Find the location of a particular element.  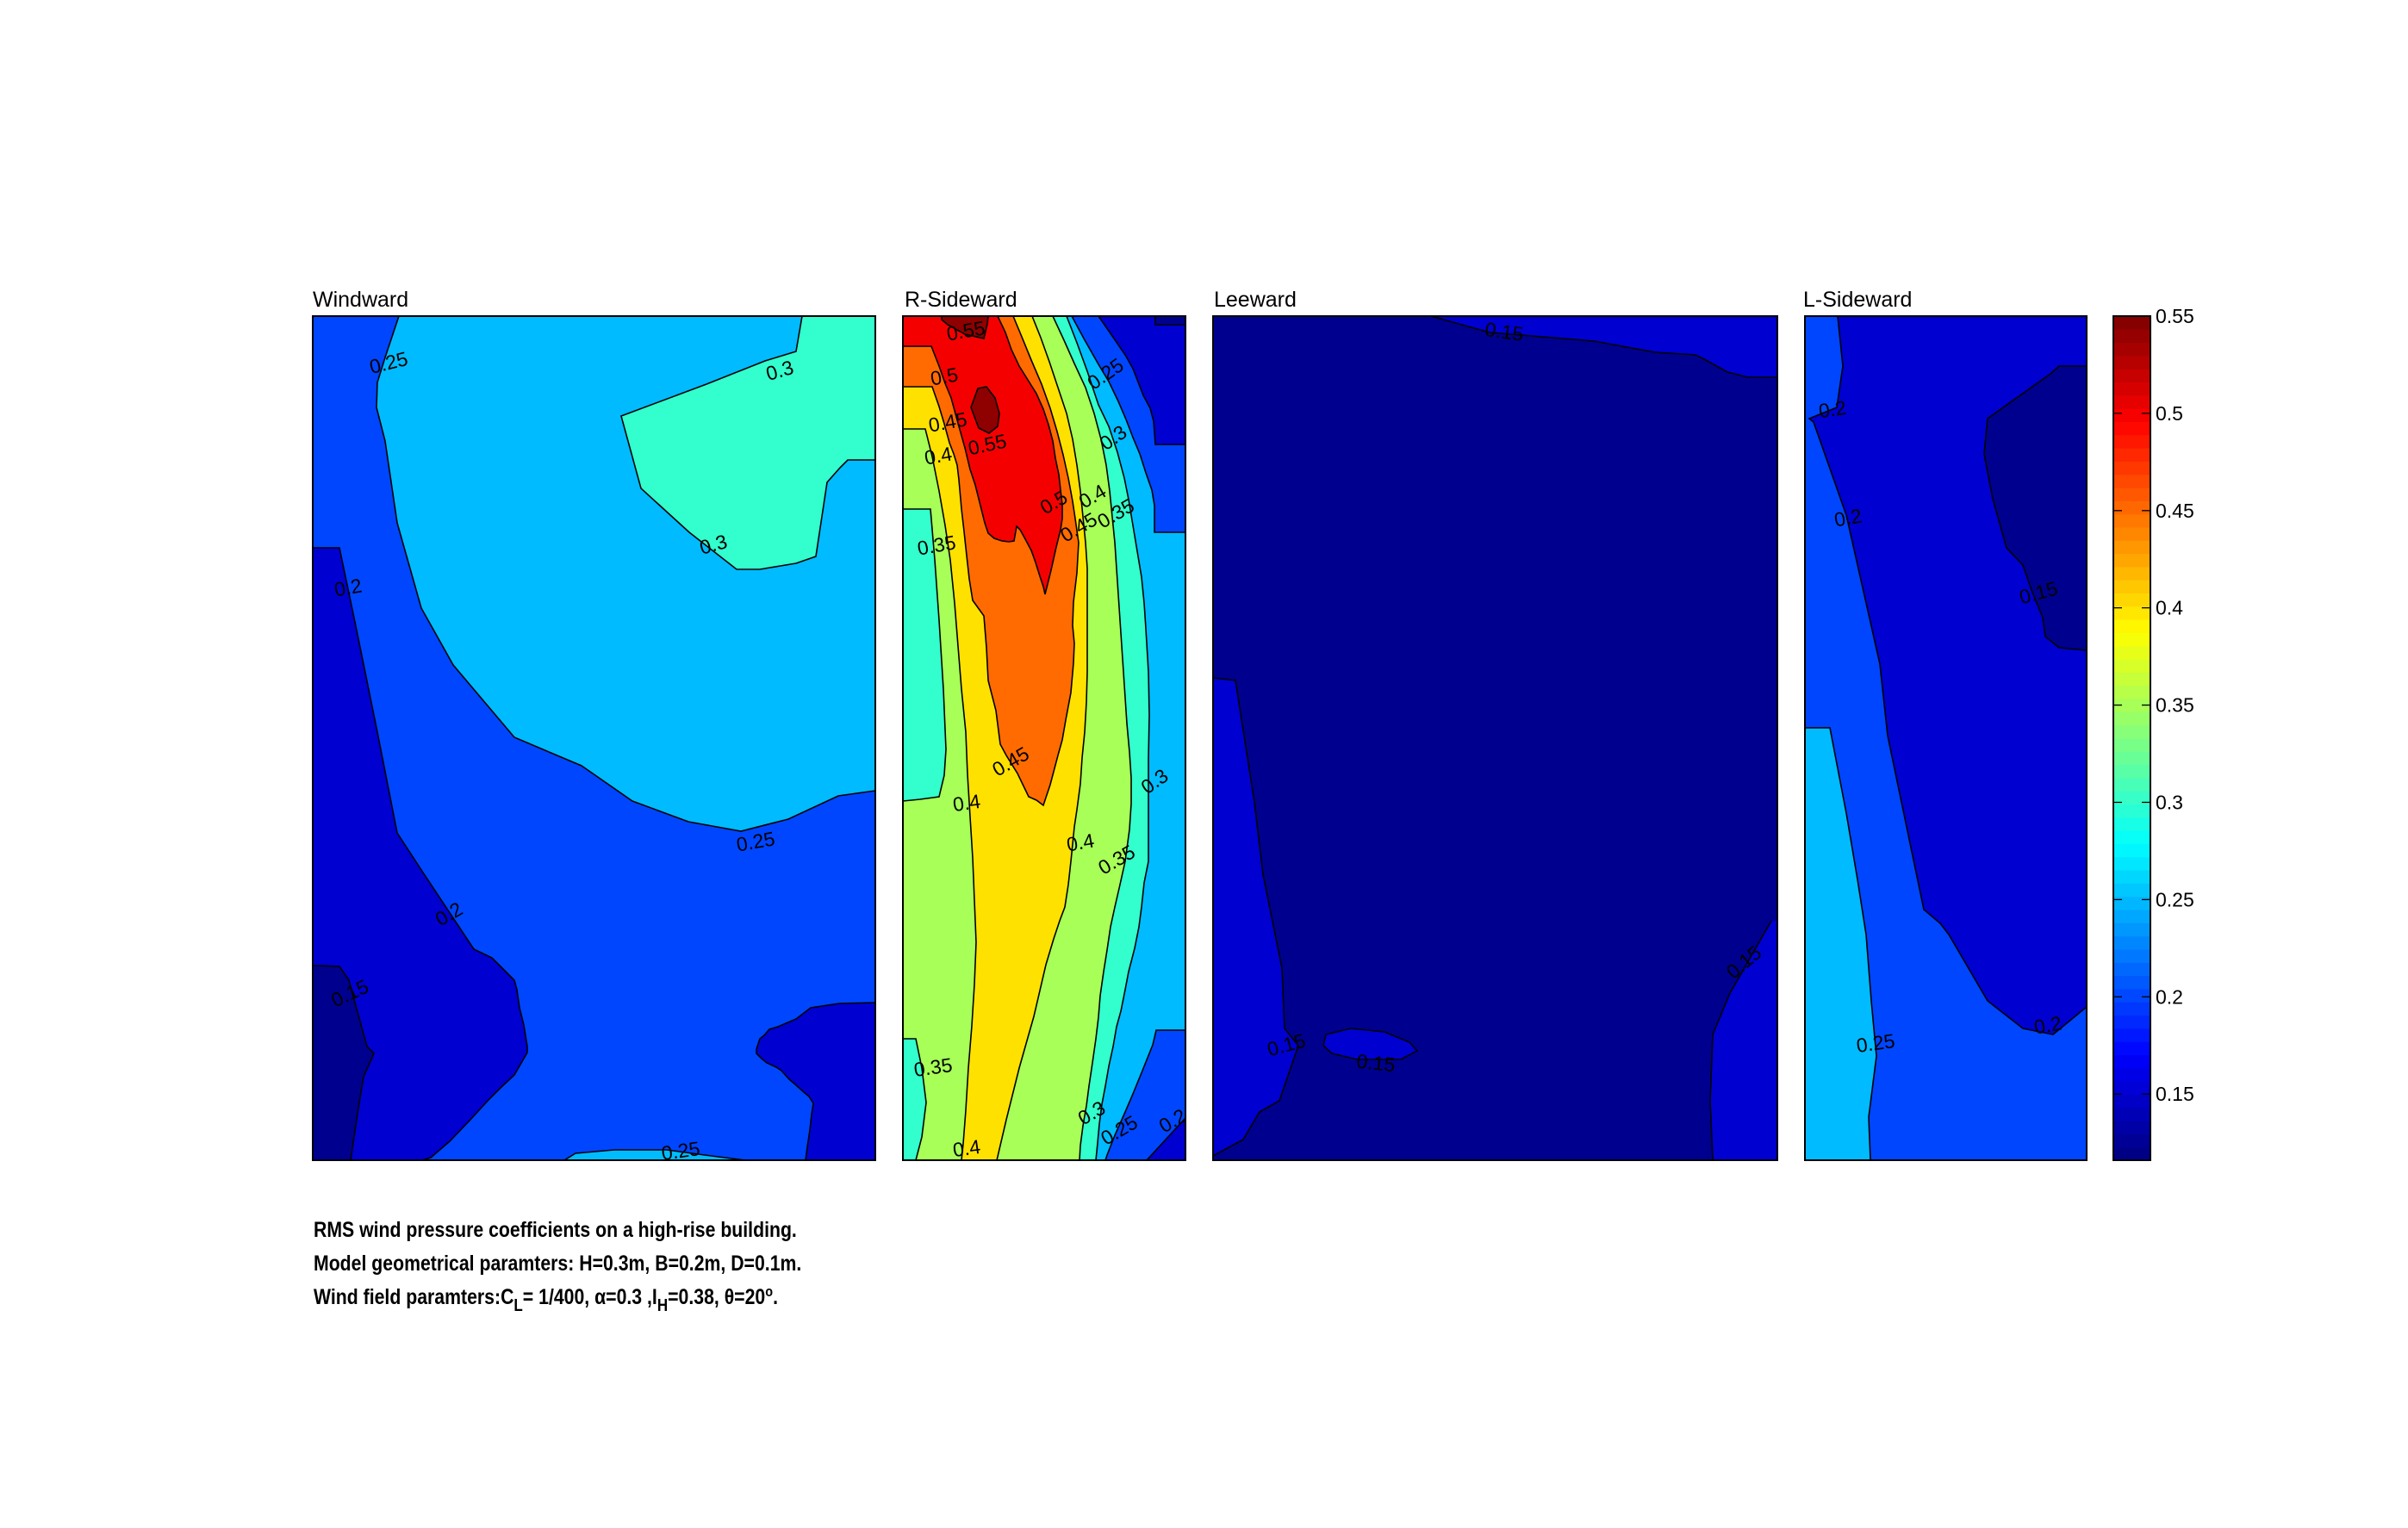

svg-text: Windward is located at coordinates (361, 300).